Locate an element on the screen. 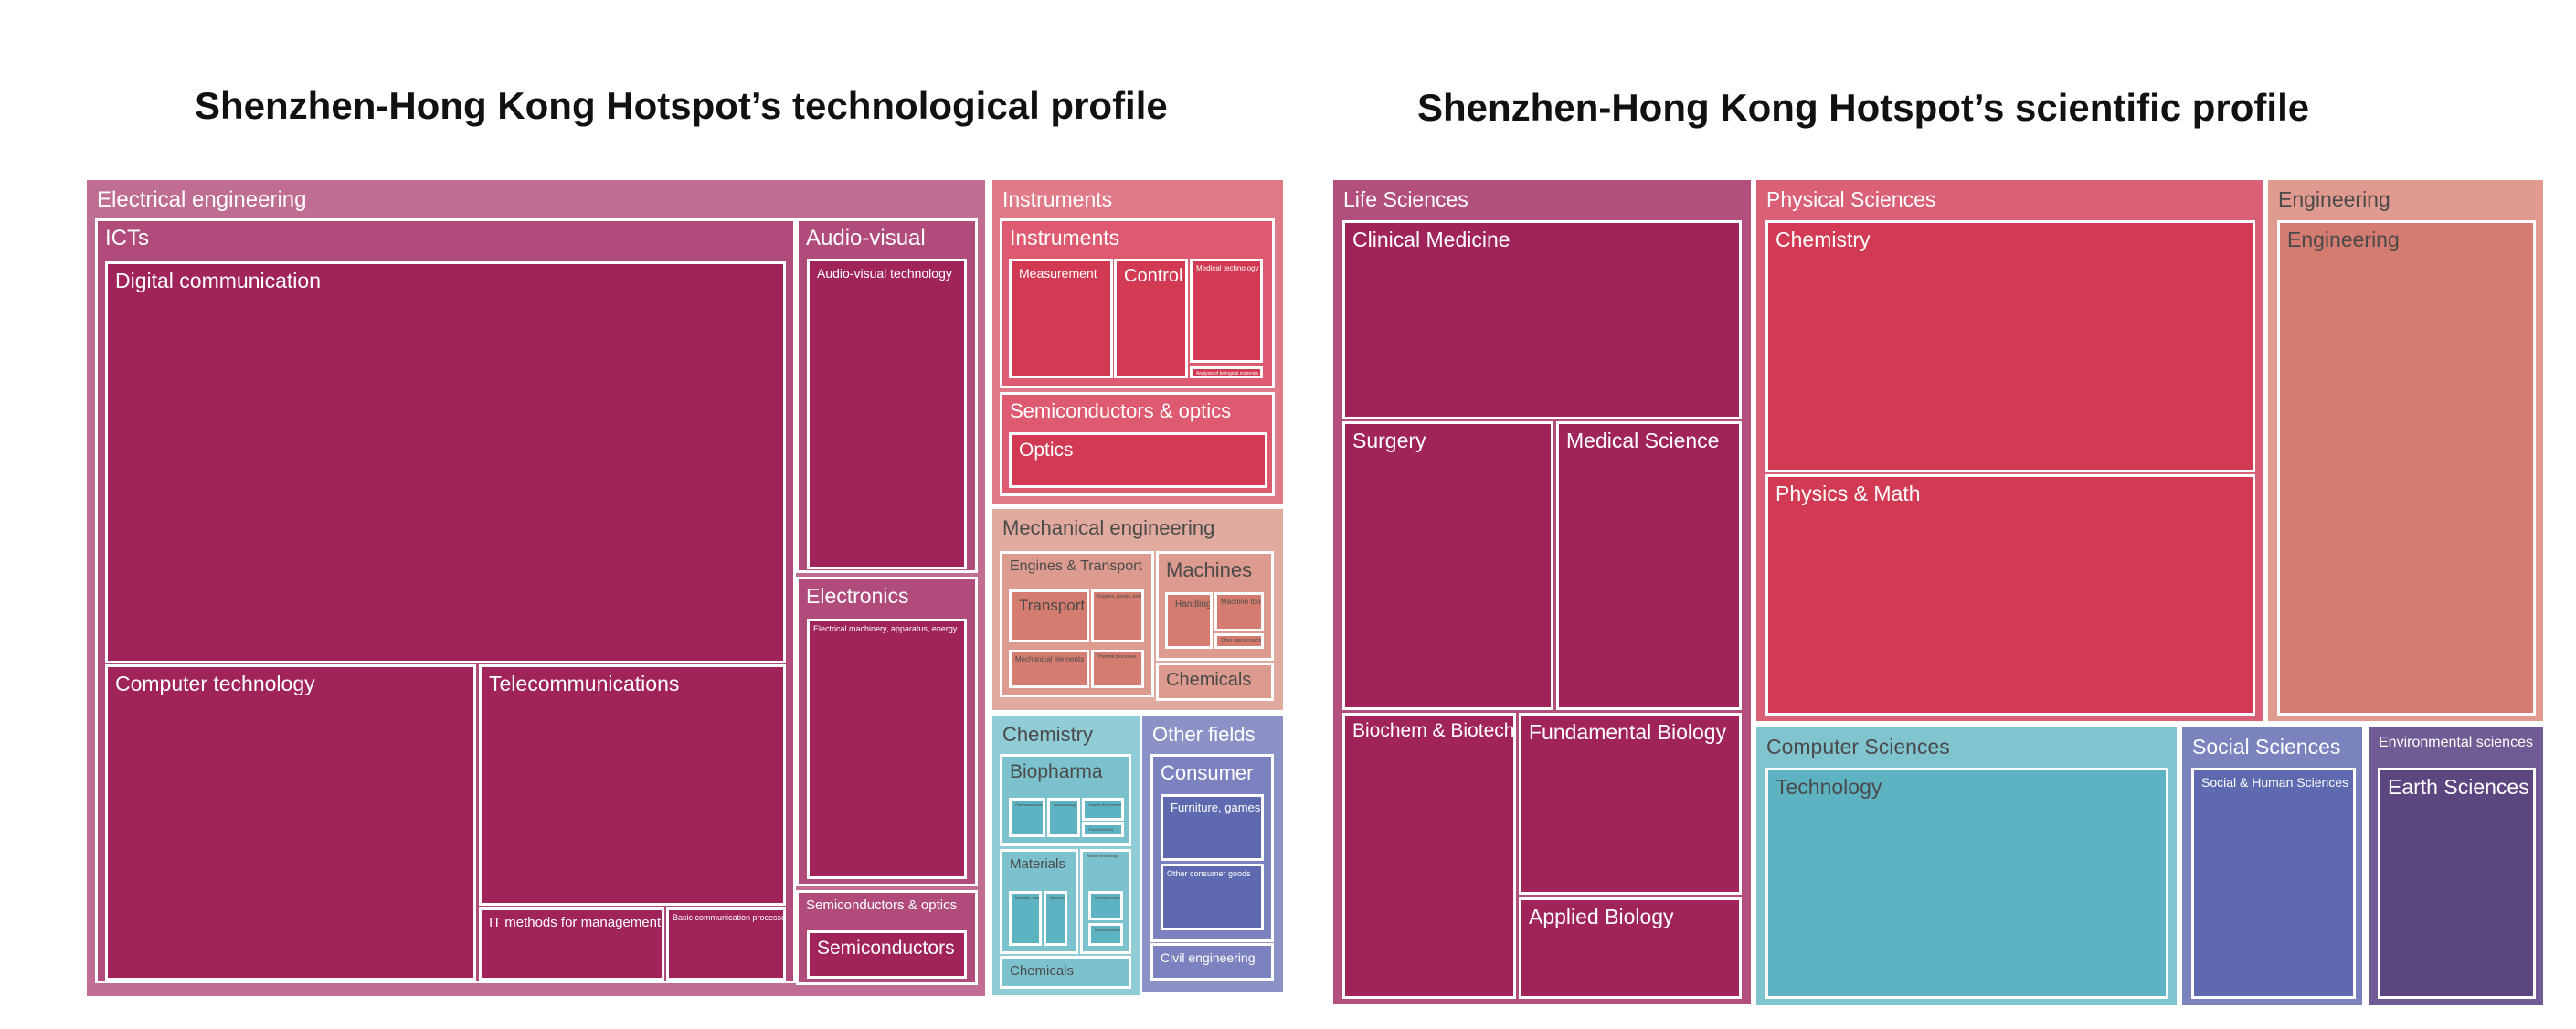  engines-transport-group-label: Engines & Transport is located at coordinates (1076, 566).